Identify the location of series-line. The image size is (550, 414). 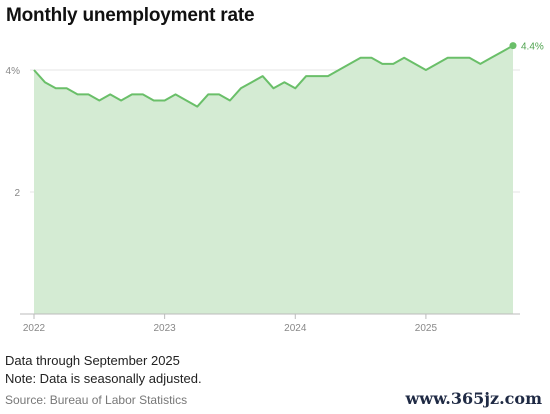
(273, 76).